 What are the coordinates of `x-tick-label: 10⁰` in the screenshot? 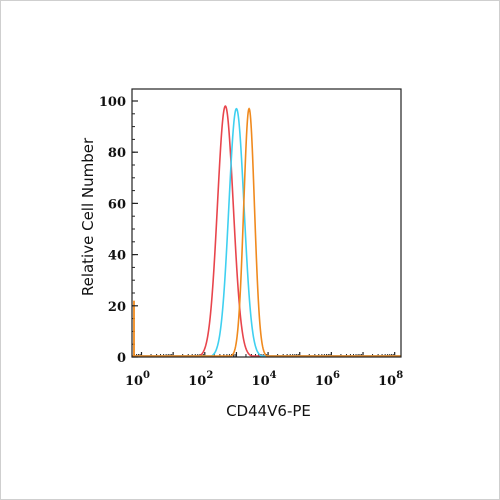 It's located at (137, 379).